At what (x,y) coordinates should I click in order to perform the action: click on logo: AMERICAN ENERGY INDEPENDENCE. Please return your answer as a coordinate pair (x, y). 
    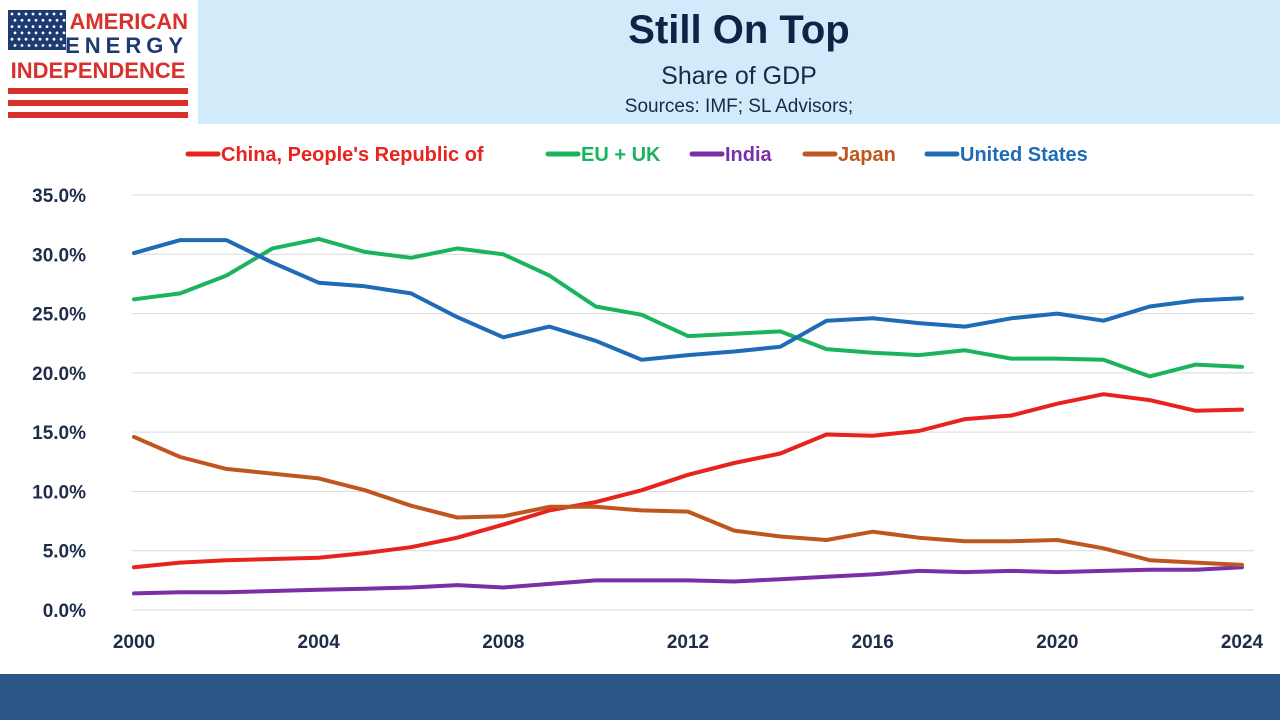
    Looking at the image, I should click on (99, 62).